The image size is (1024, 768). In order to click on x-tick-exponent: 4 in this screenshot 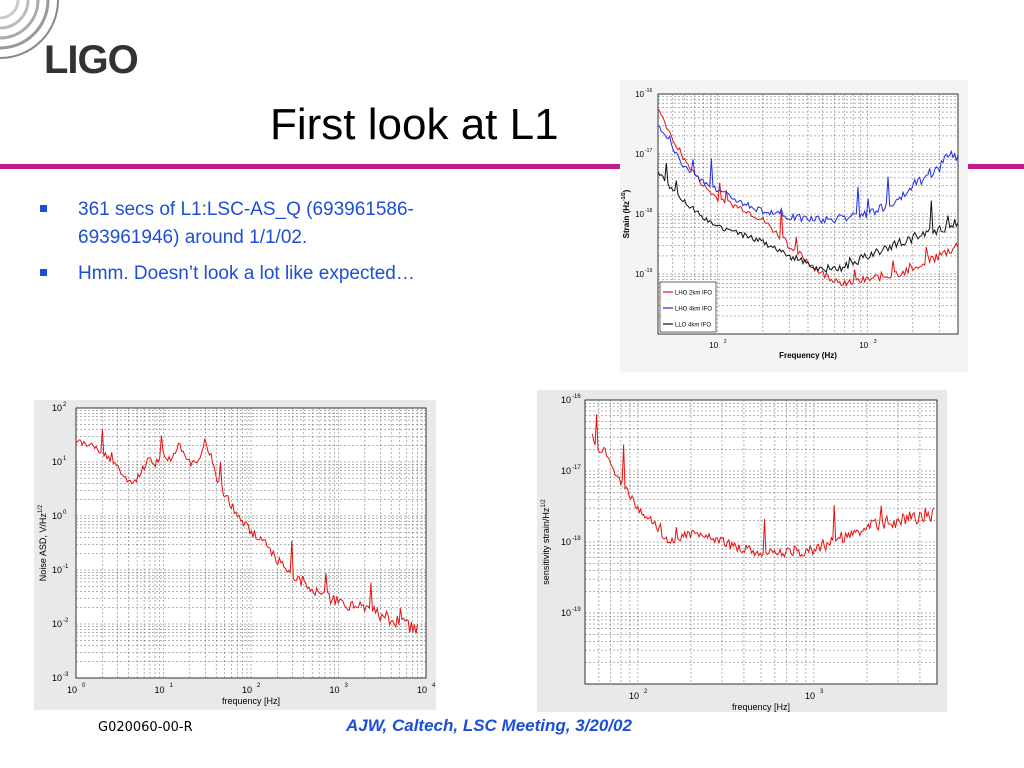, I will do `click(434, 686)`.